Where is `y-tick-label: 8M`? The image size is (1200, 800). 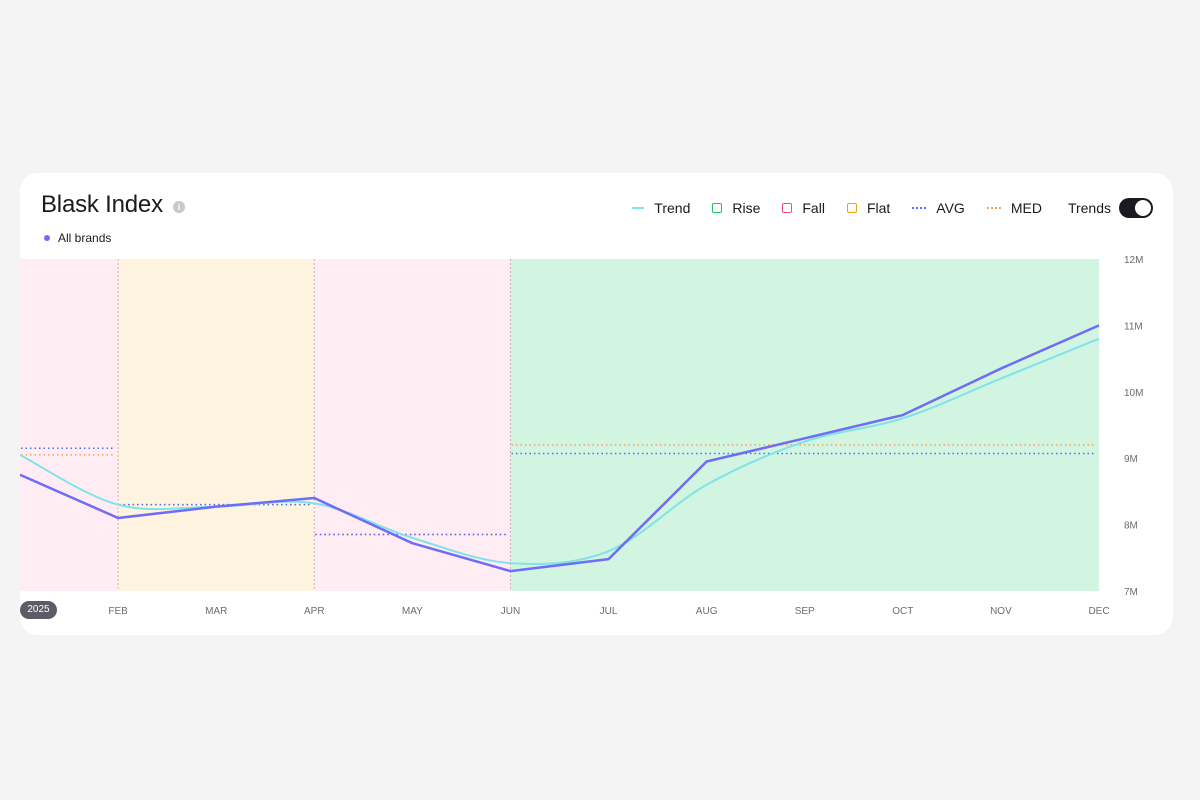
y-tick-label: 8M is located at coordinates (1131, 526).